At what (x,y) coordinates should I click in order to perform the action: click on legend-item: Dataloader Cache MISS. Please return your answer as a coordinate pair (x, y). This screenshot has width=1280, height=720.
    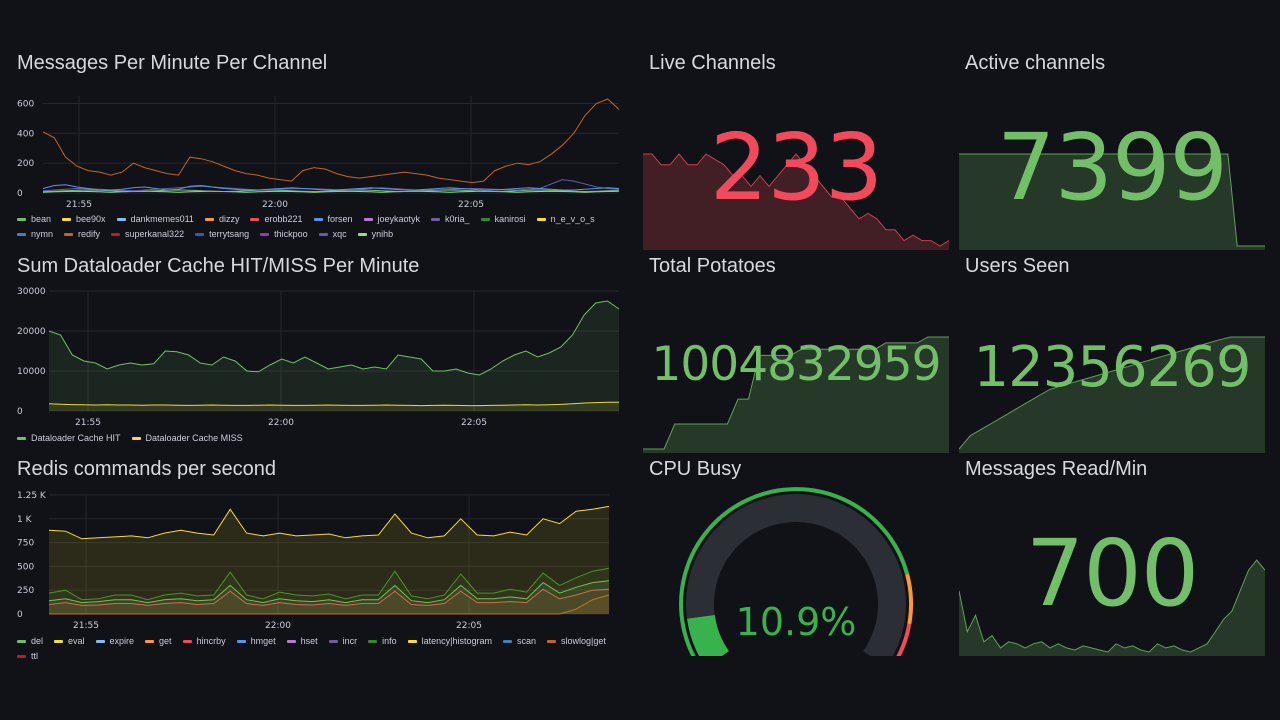
    Looking at the image, I should click on (187, 438).